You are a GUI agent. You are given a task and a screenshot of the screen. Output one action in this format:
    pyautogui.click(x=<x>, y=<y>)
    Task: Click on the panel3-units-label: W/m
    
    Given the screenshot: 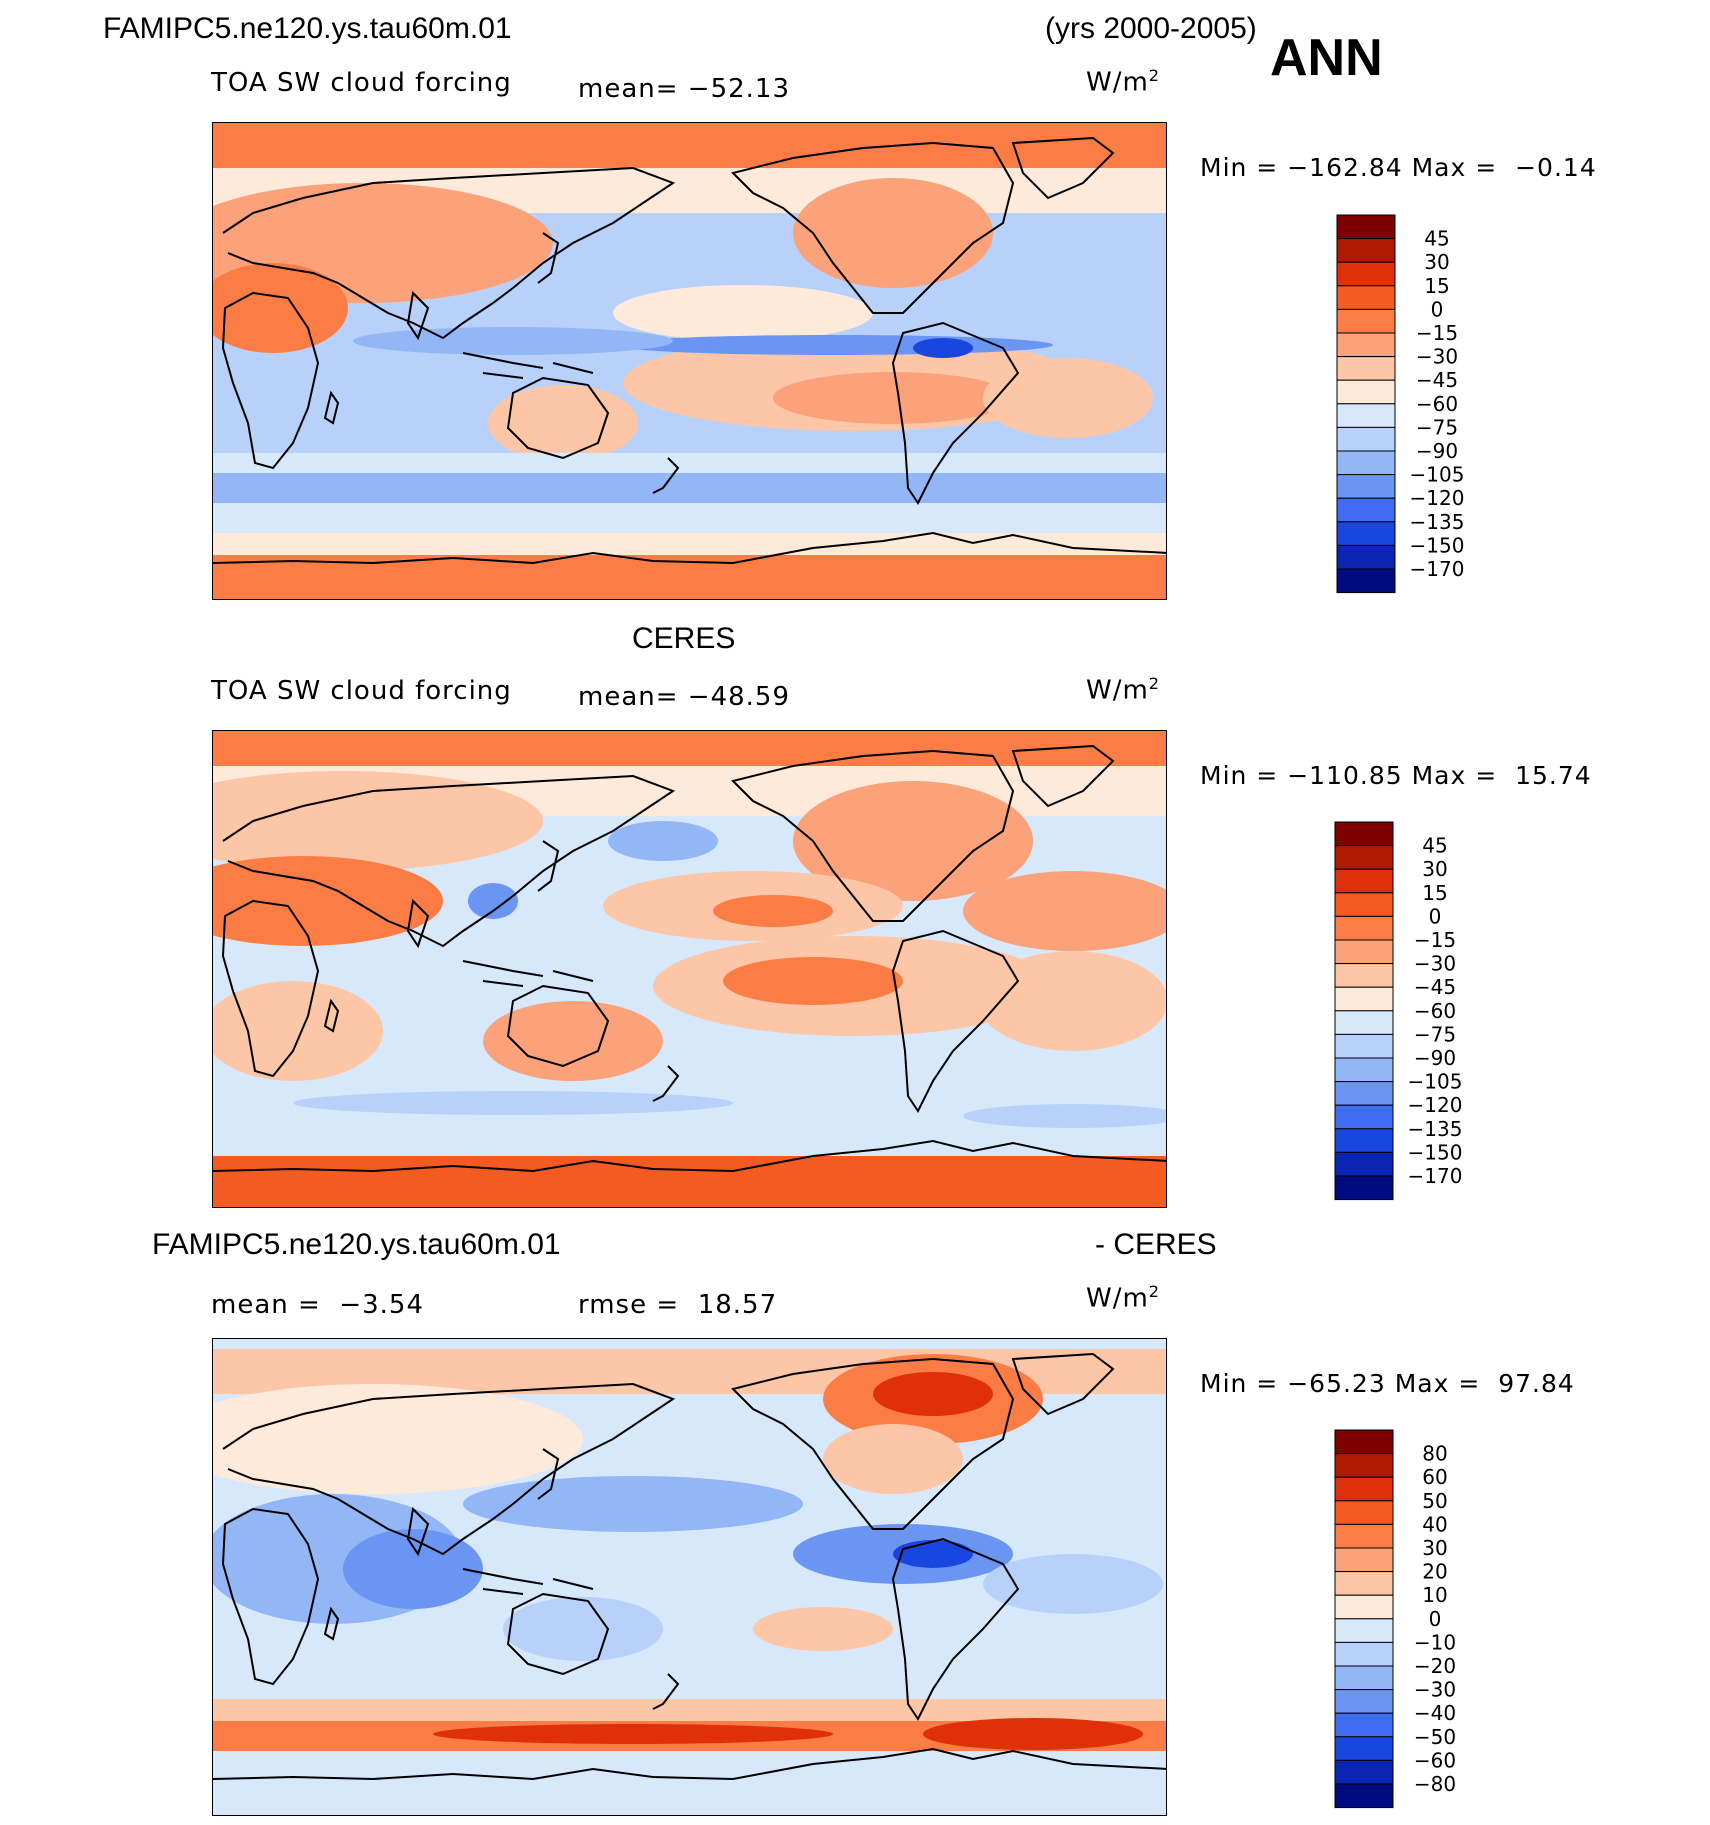 What is the action you would take?
    pyautogui.click(x=1117, y=1298)
    